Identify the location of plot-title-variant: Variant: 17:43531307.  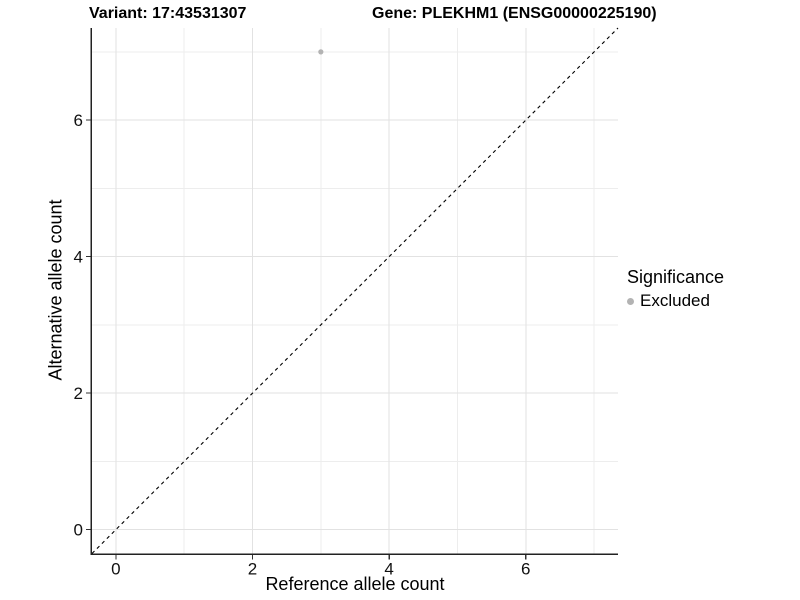
(168, 13).